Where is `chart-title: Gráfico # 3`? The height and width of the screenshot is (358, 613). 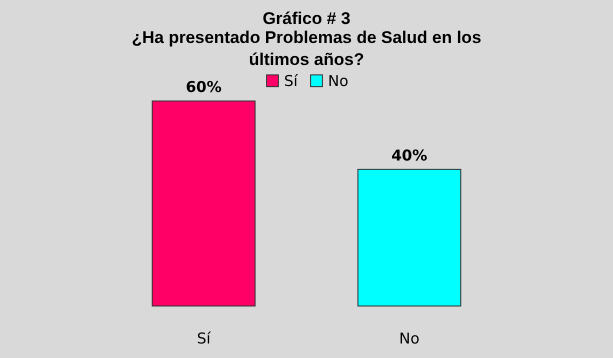
chart-title: Gráfico # 3 is located at coordinates (306, 18).